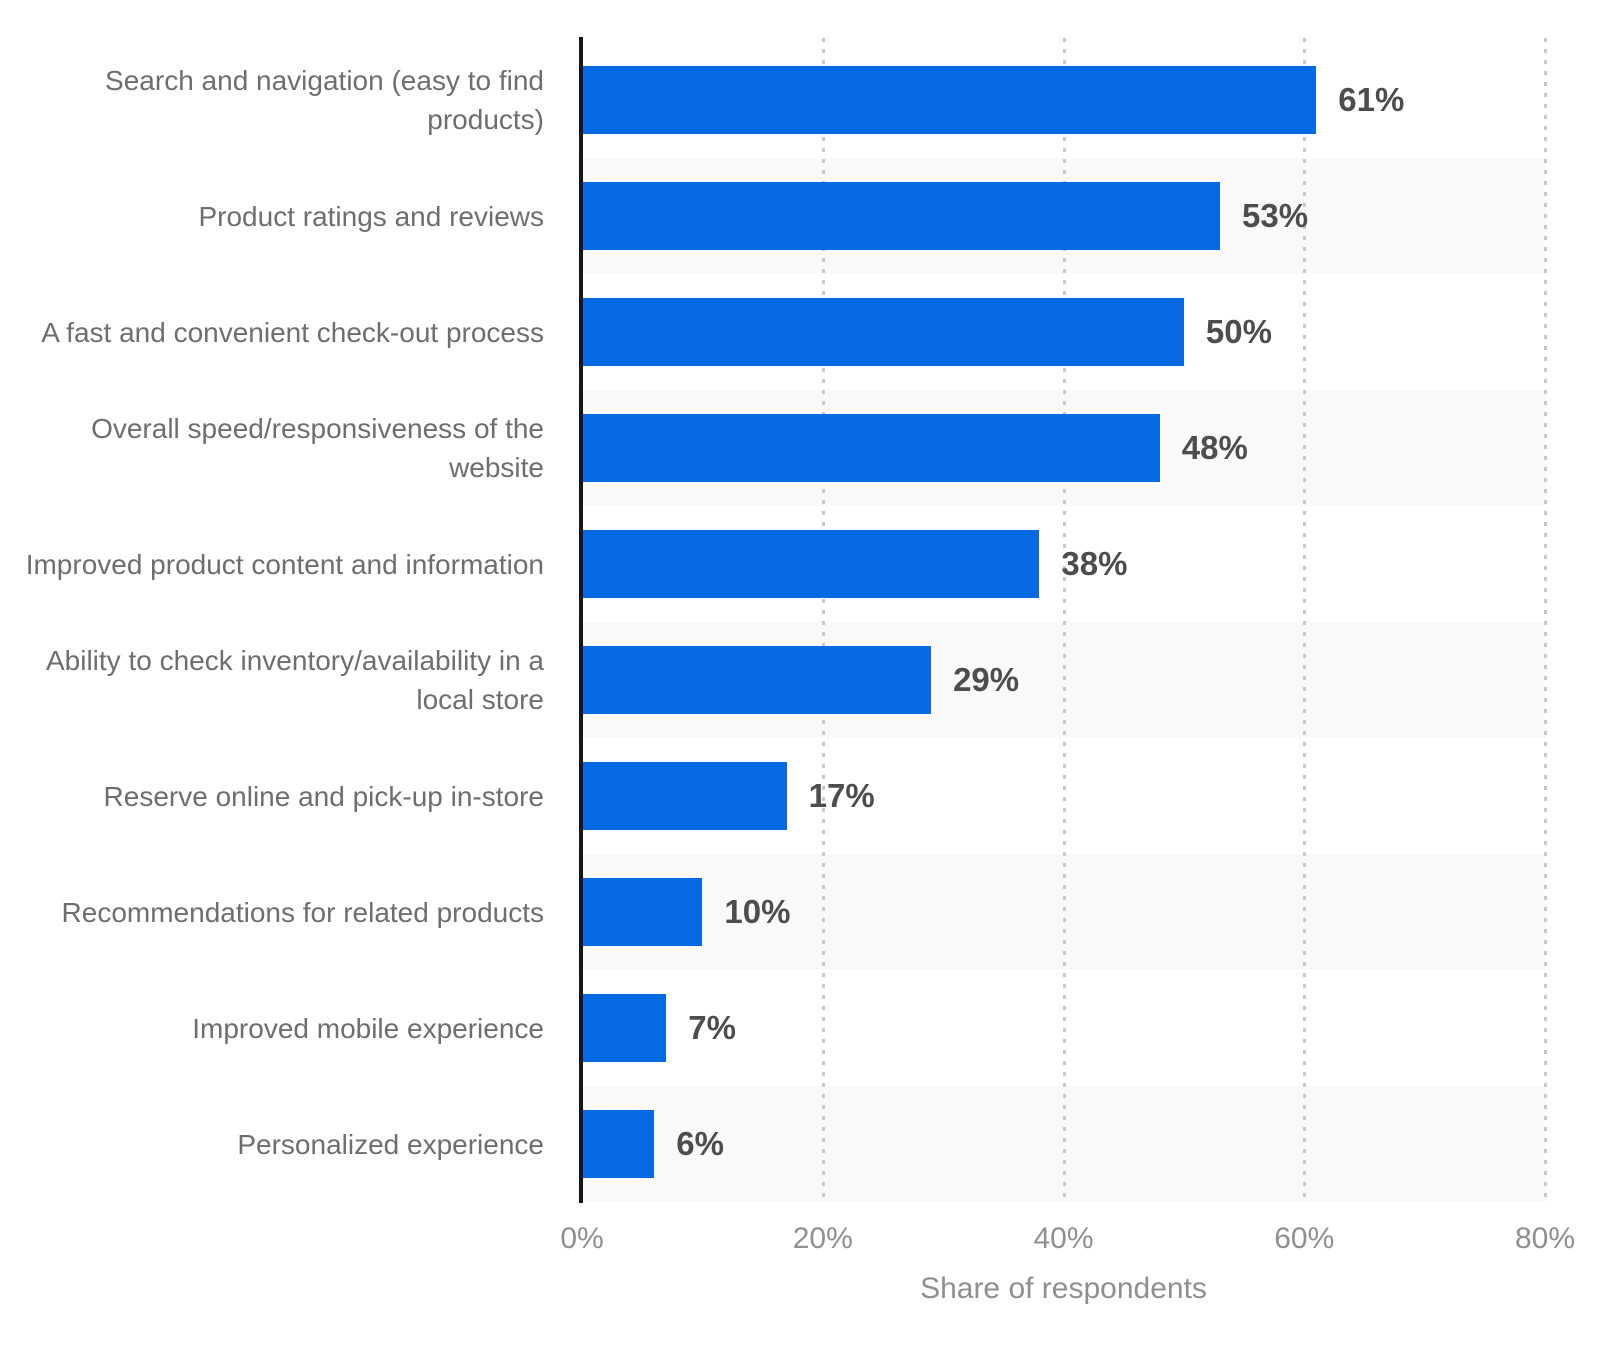 This screenshot has width=1614, height=1366. What do you see at coordinates (581, 620) in the screenshot?
I see `y-axis-line` at bounding box center [581, 620].